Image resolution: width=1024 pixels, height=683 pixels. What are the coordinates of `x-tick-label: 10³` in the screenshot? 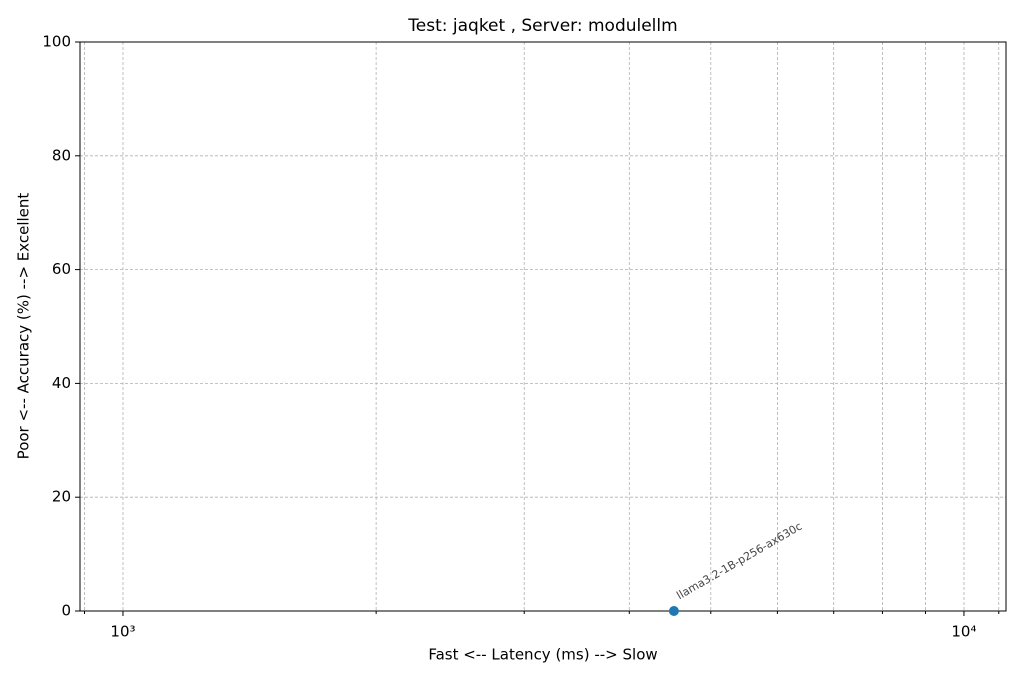 It's located at (122, 632).